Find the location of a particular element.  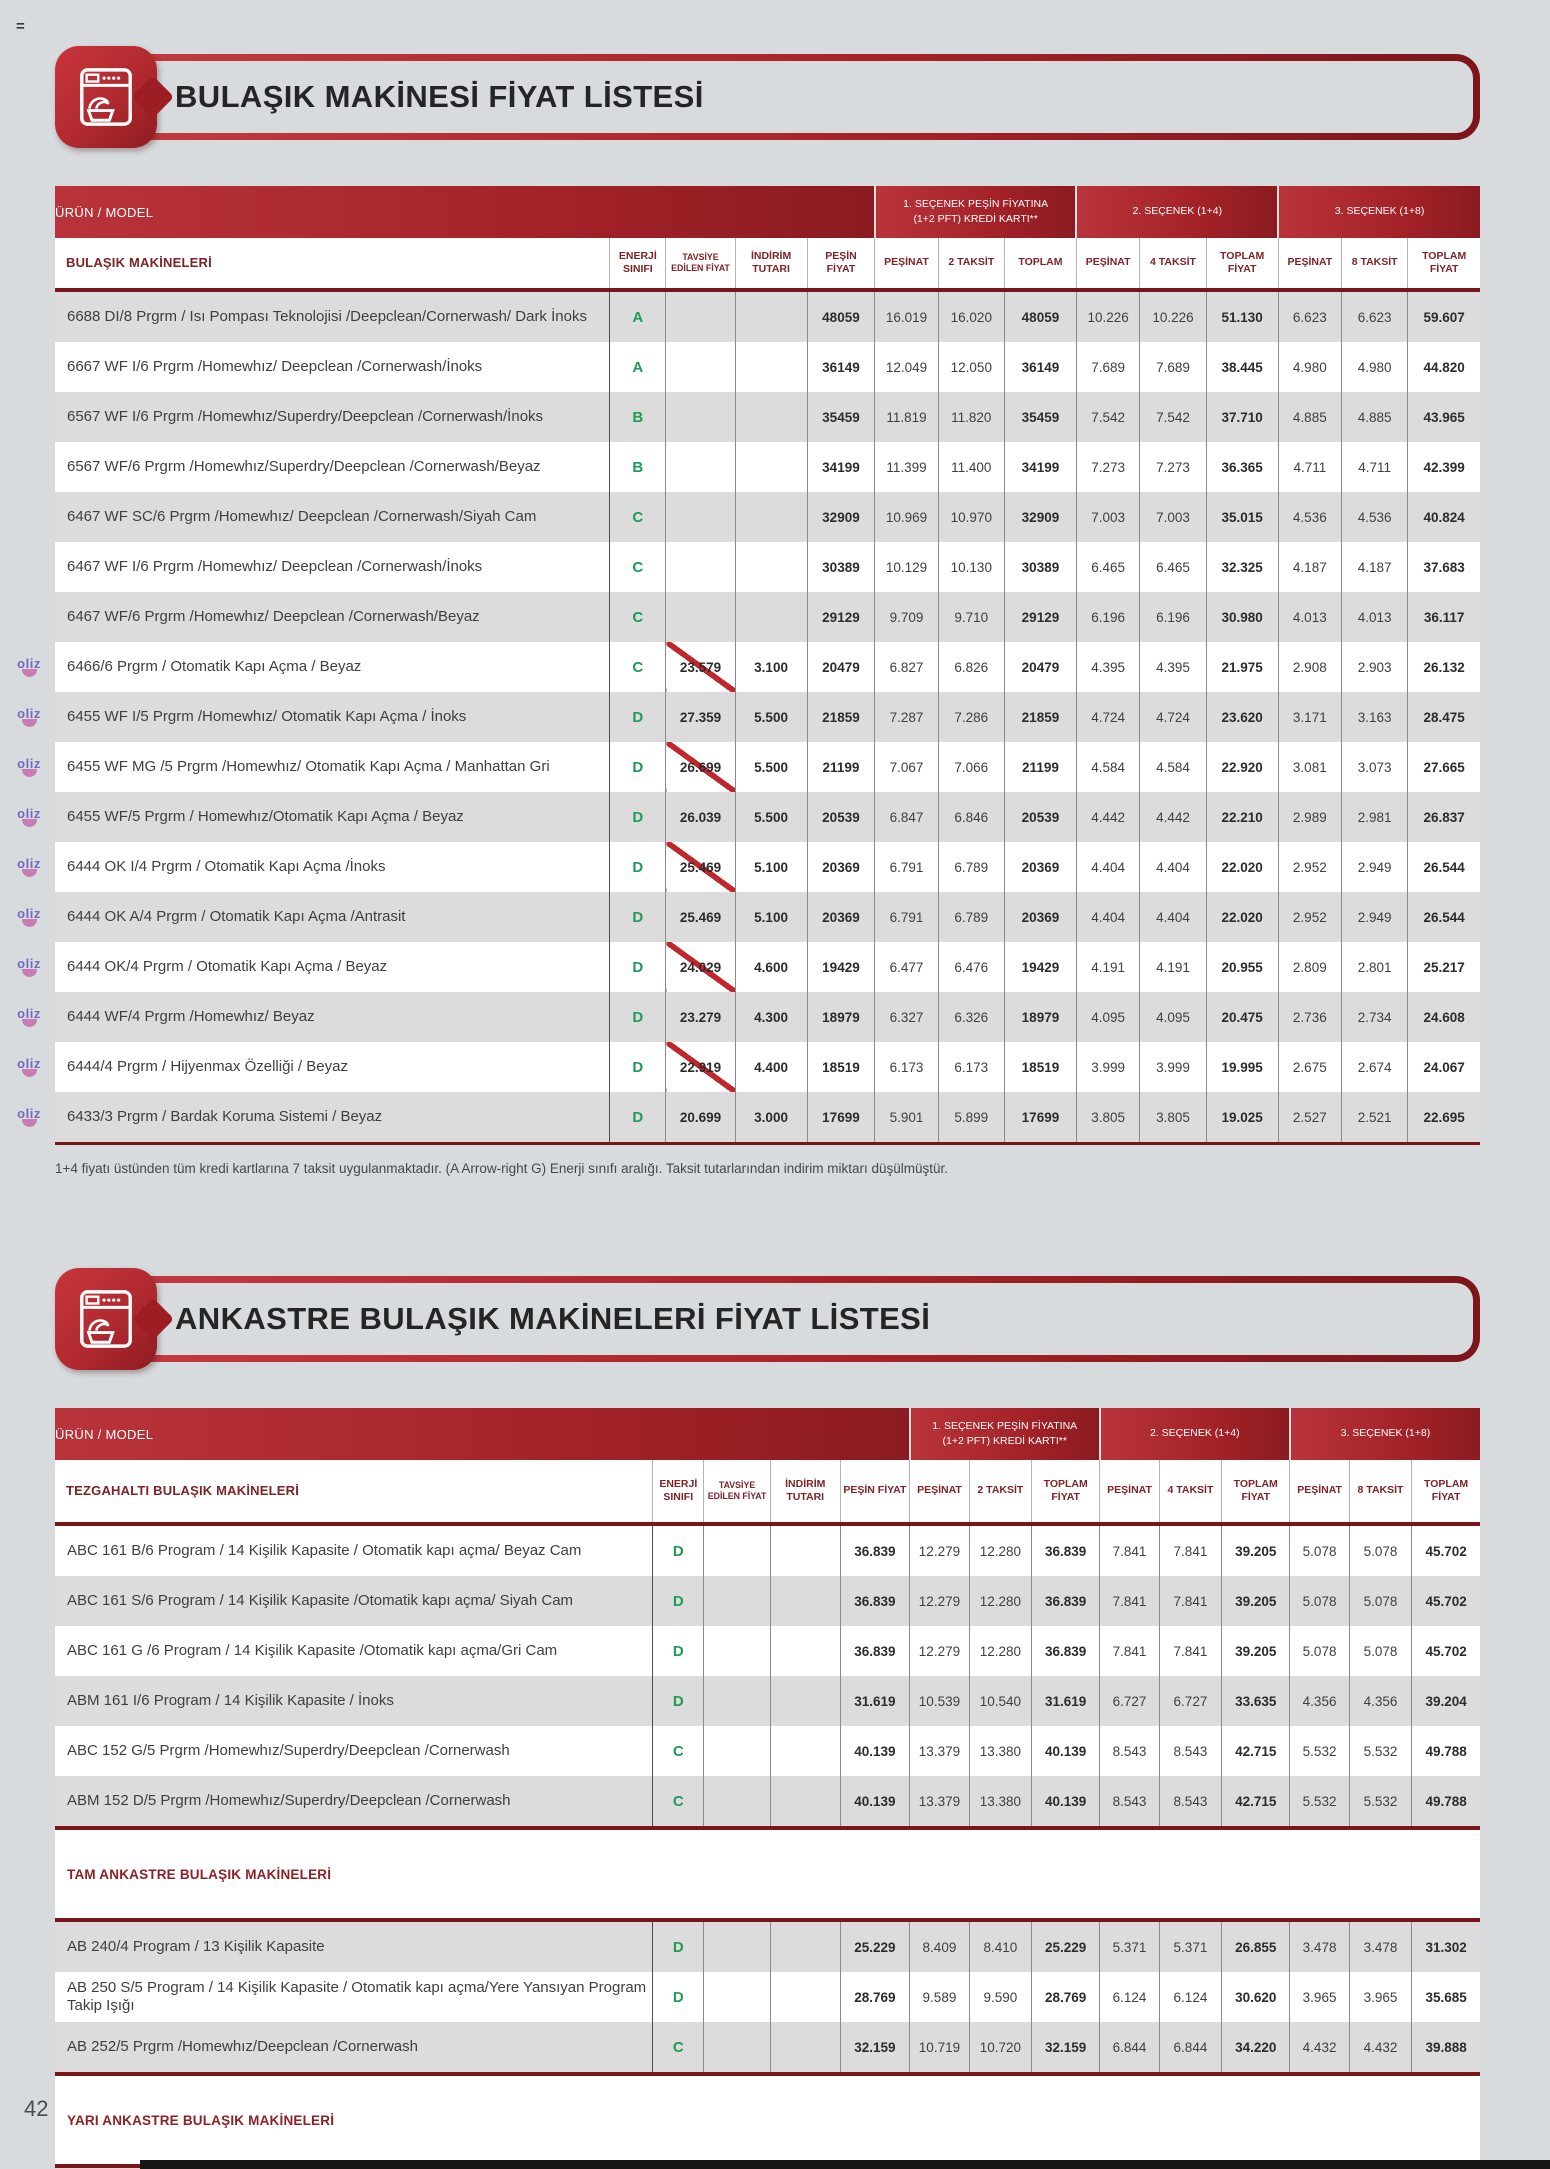

discount-amount-cell: 3.000 is located at coordinates (771, 1118).